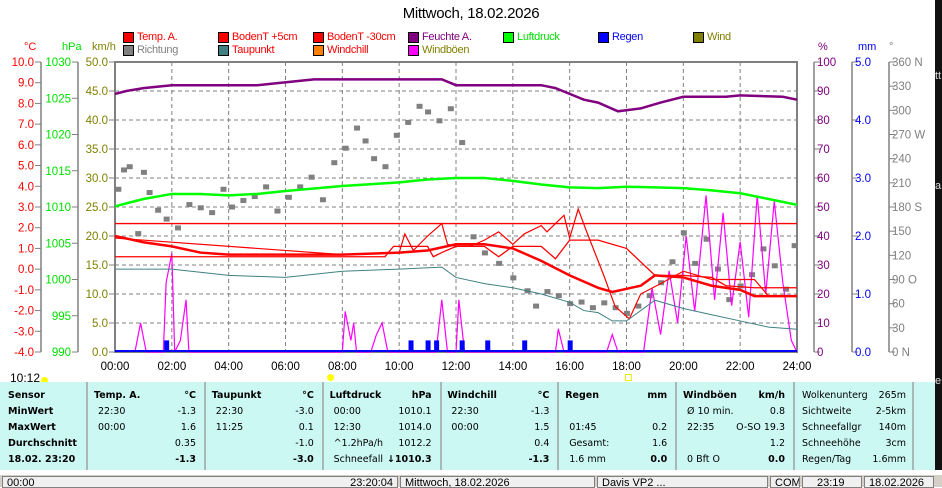 The width and height of the screenshot is (942, 488). I want to click on col-unit: °C, so click(543, 395).